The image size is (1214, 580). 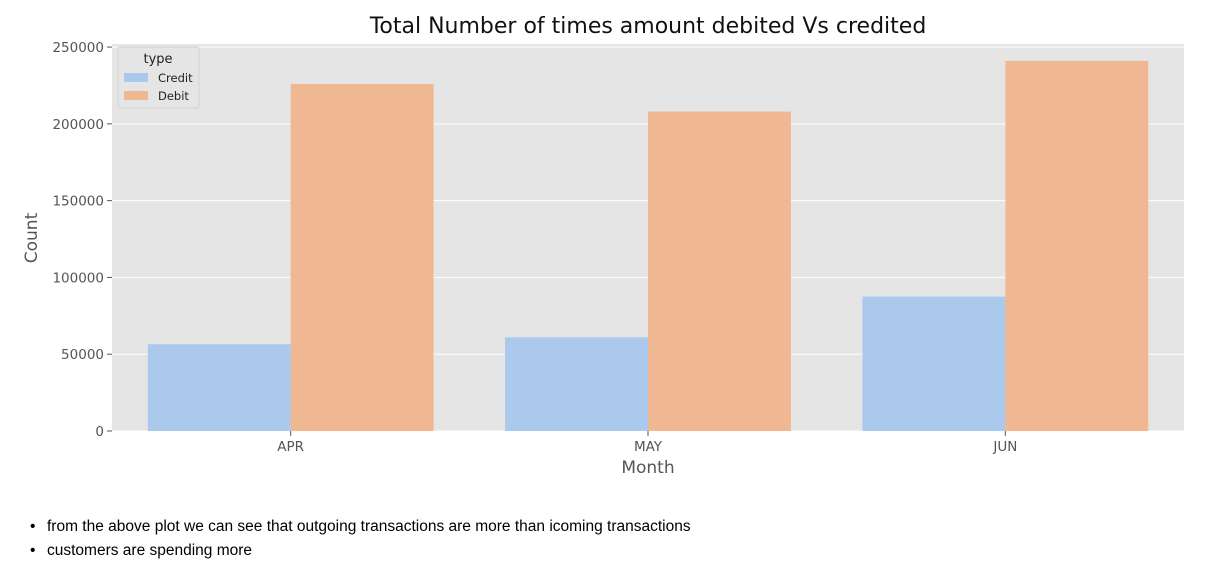 I want to click on x-tick-label: JUN, so click(x=1004, y=447).